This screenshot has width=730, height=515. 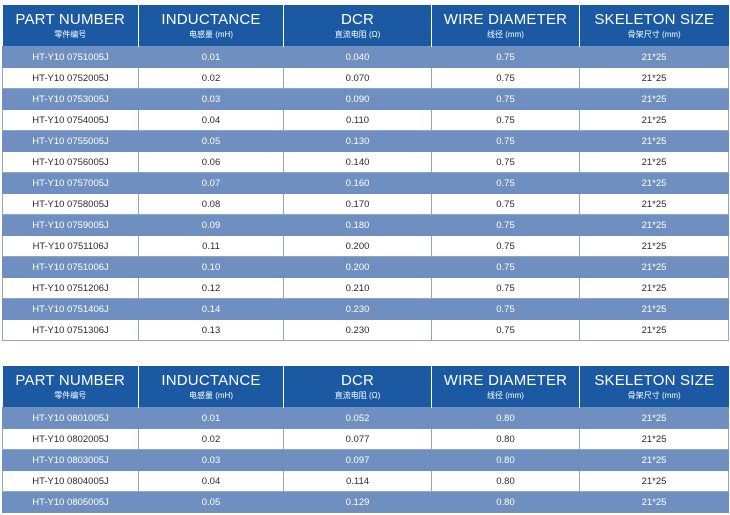 I want to click on cell-dcr: 0.114, so click(x=357, y=481).